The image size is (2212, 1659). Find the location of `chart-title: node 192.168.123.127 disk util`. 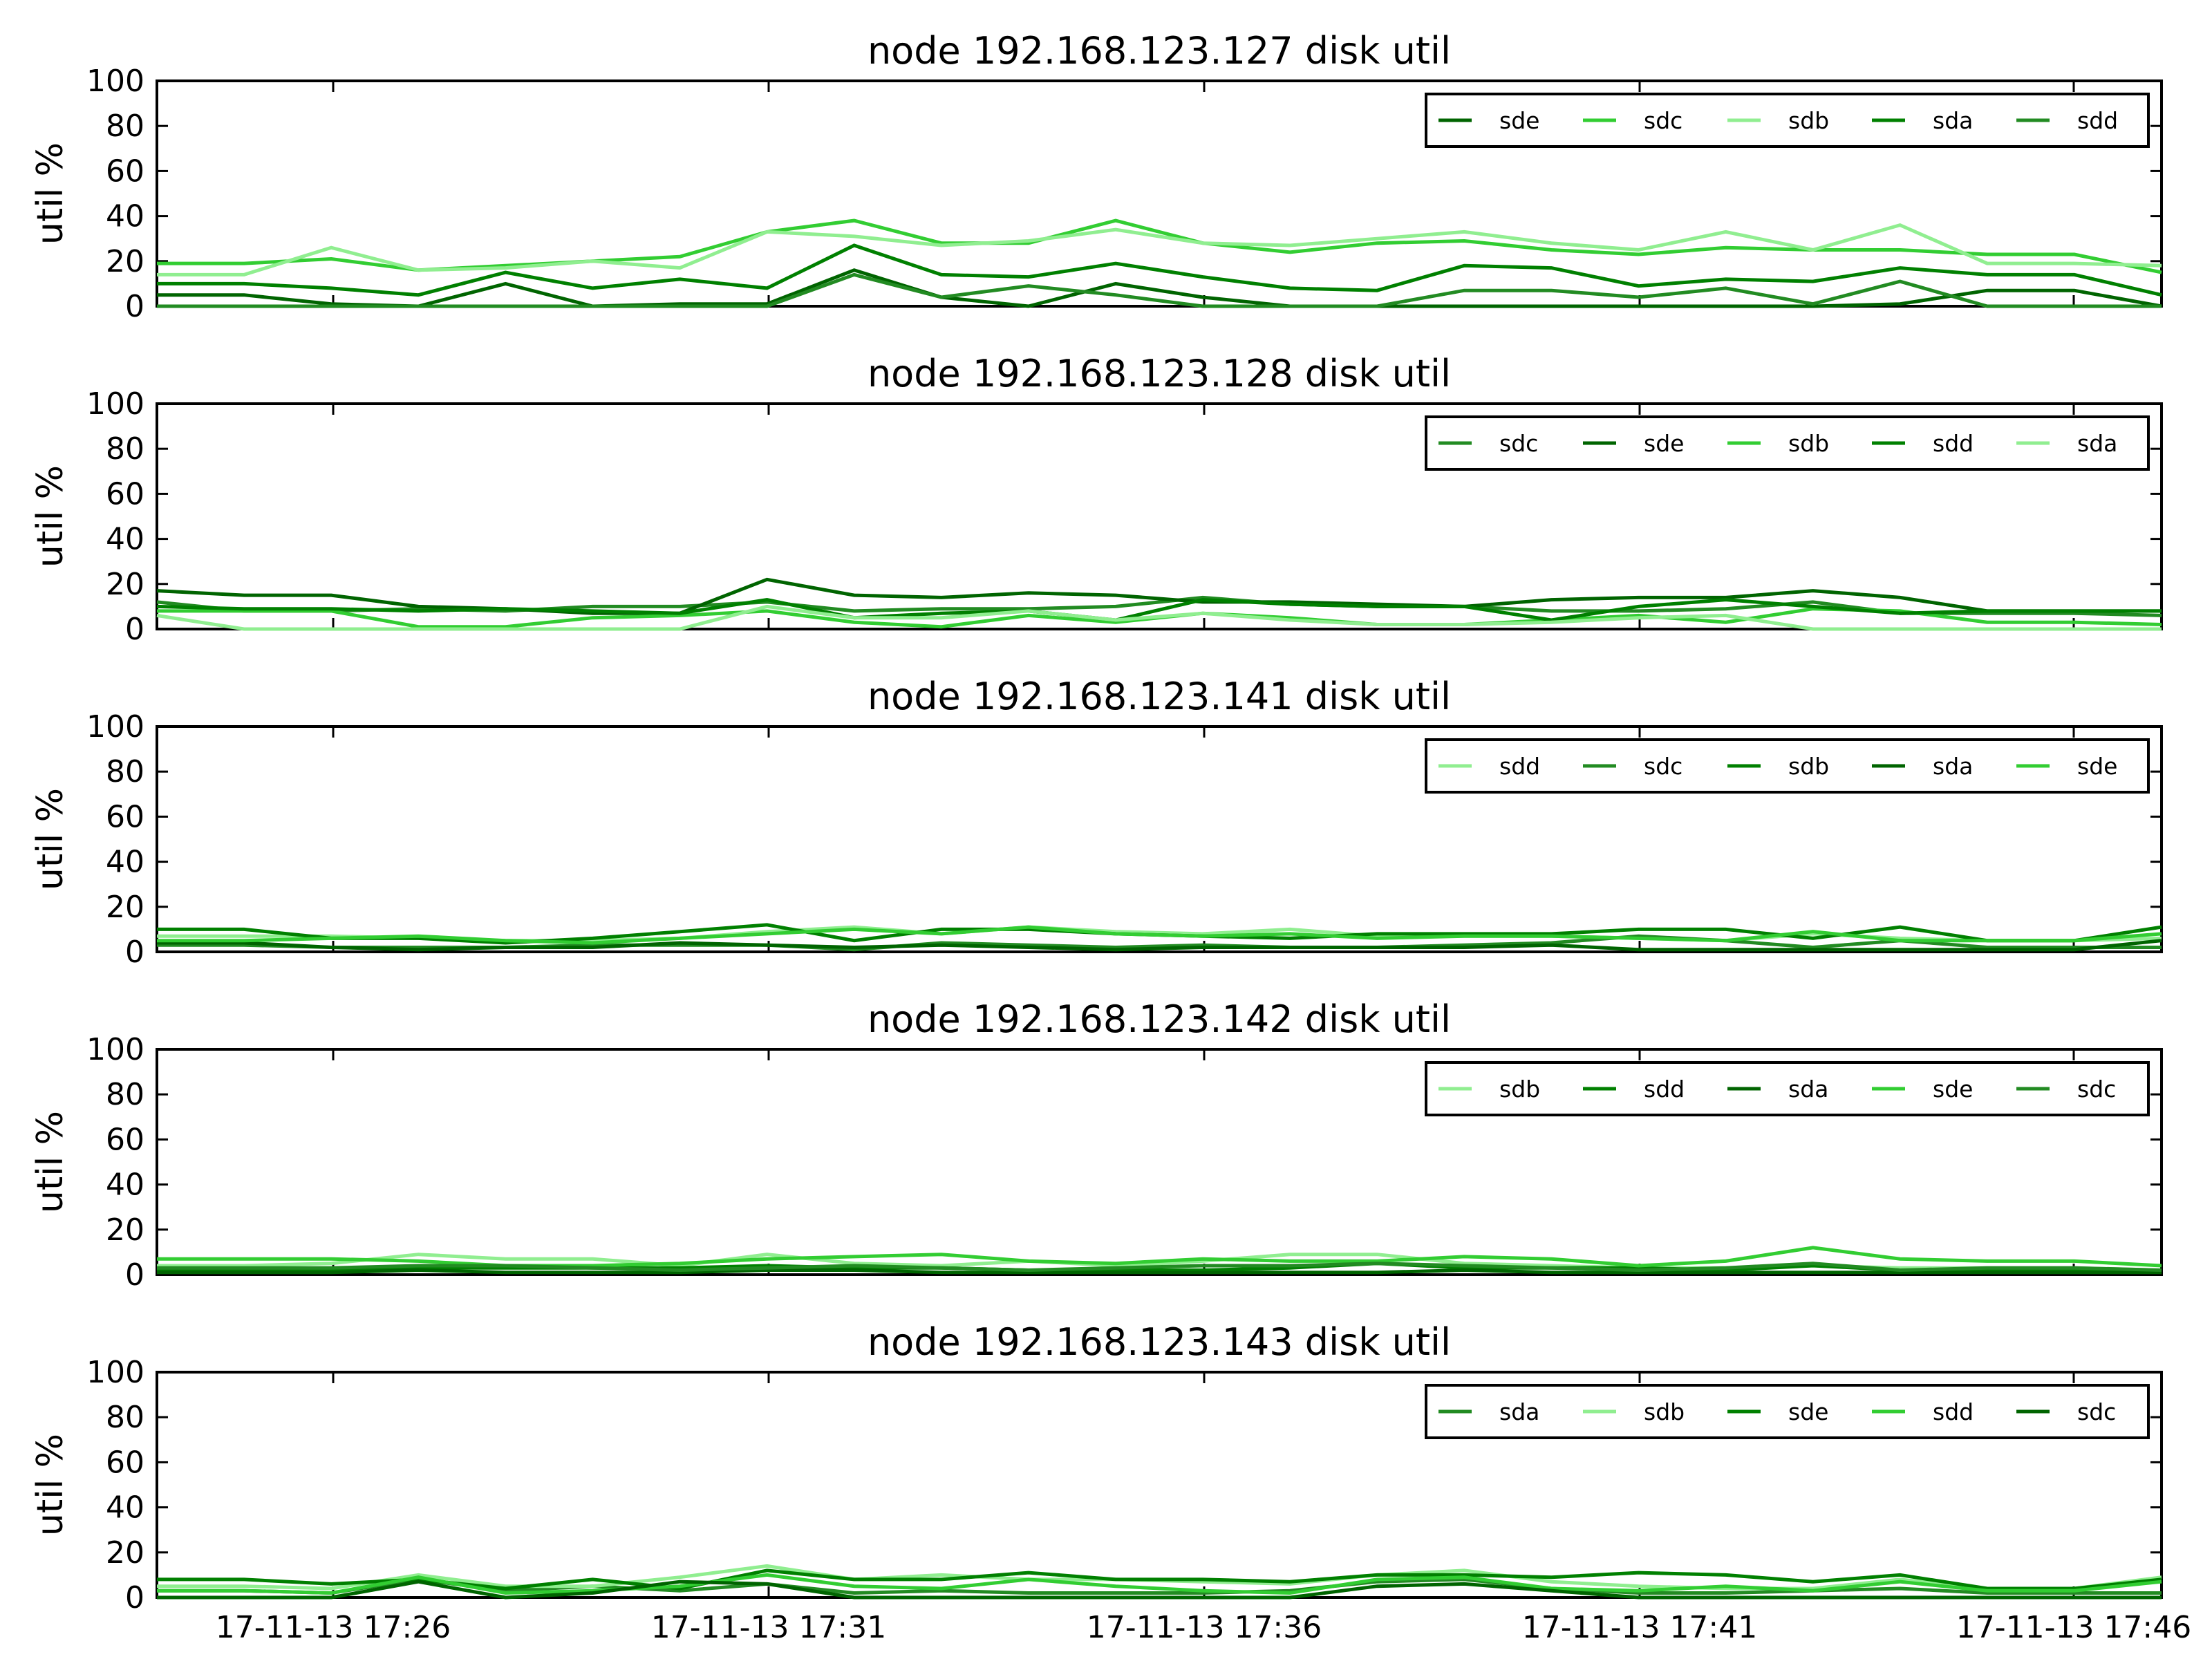

chart-title: node 192.168.123.127 disk util is located at coordinates (1159, 51).